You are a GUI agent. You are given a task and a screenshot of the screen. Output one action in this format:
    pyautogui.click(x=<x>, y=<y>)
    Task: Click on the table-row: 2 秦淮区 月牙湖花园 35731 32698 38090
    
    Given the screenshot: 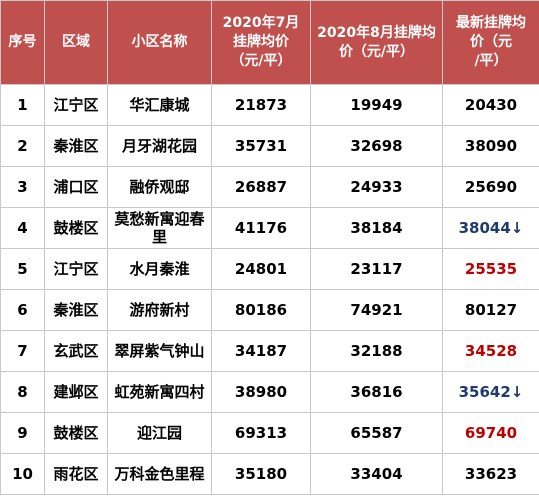 What is the action you would take?
    pyautogui.click(x=269, y=146)
    